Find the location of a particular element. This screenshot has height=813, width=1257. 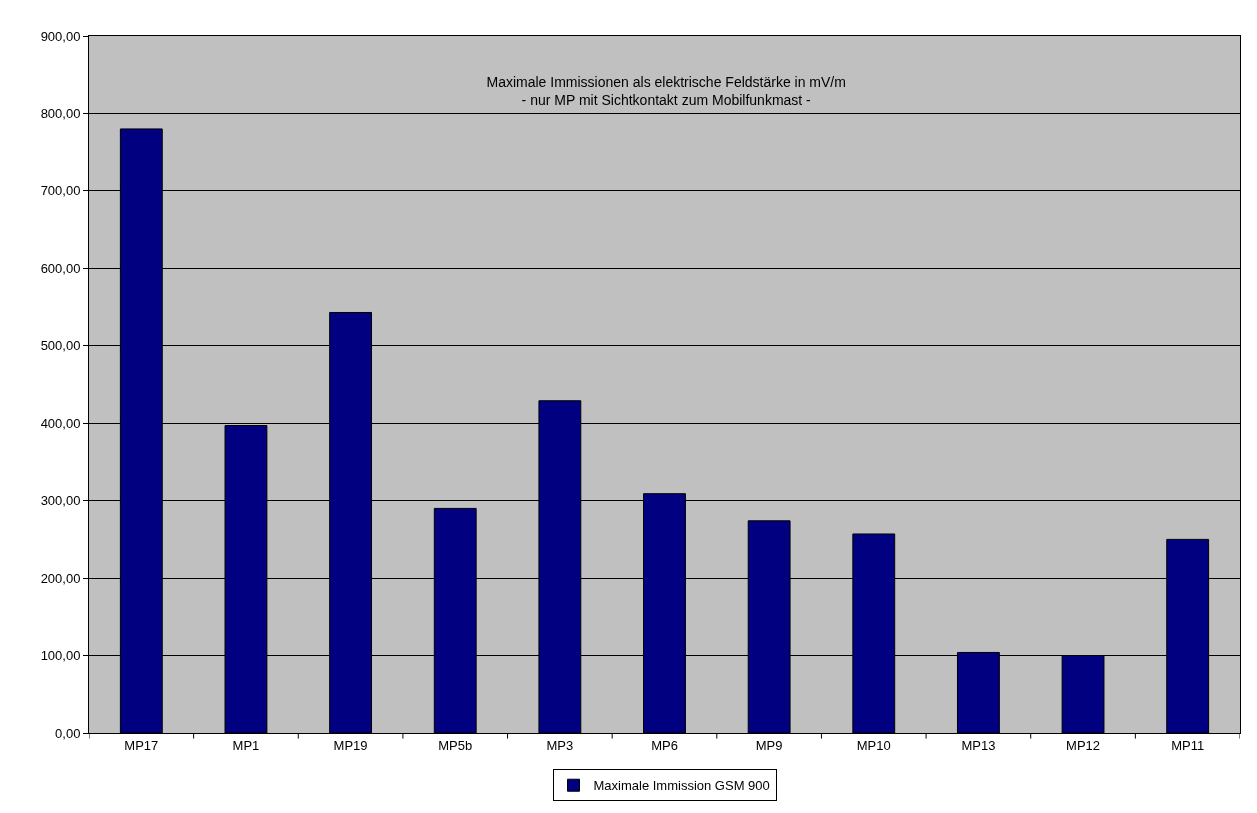

y-tick-label: 500,00 is located at coordinates (60, 346).